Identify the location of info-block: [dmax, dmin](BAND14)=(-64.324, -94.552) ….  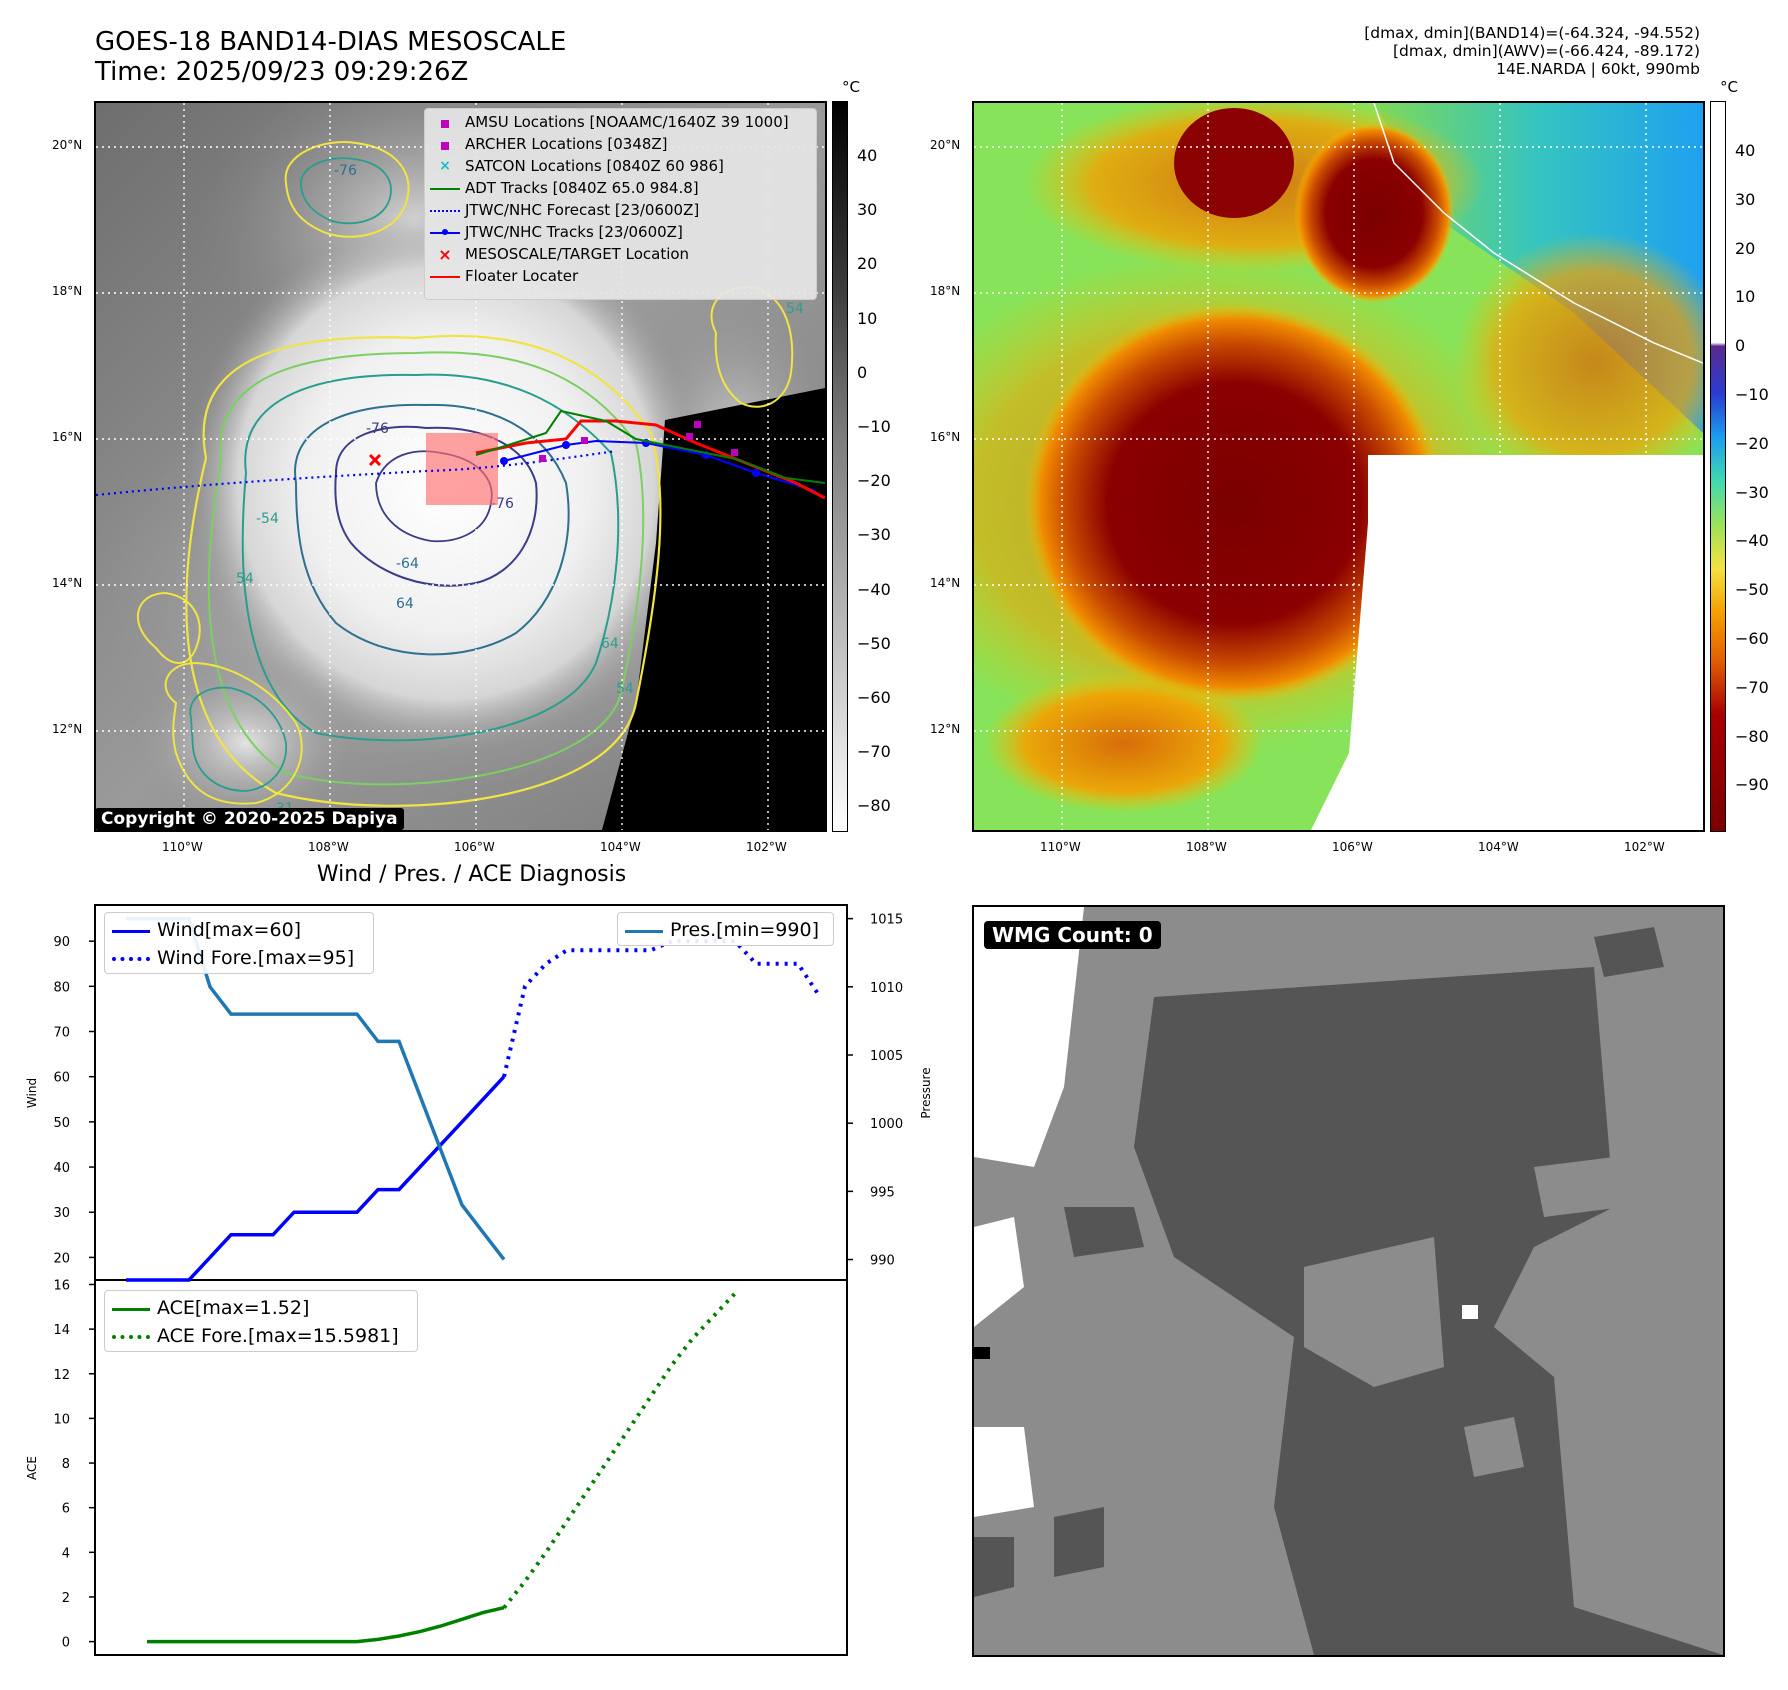
(1532, 51).